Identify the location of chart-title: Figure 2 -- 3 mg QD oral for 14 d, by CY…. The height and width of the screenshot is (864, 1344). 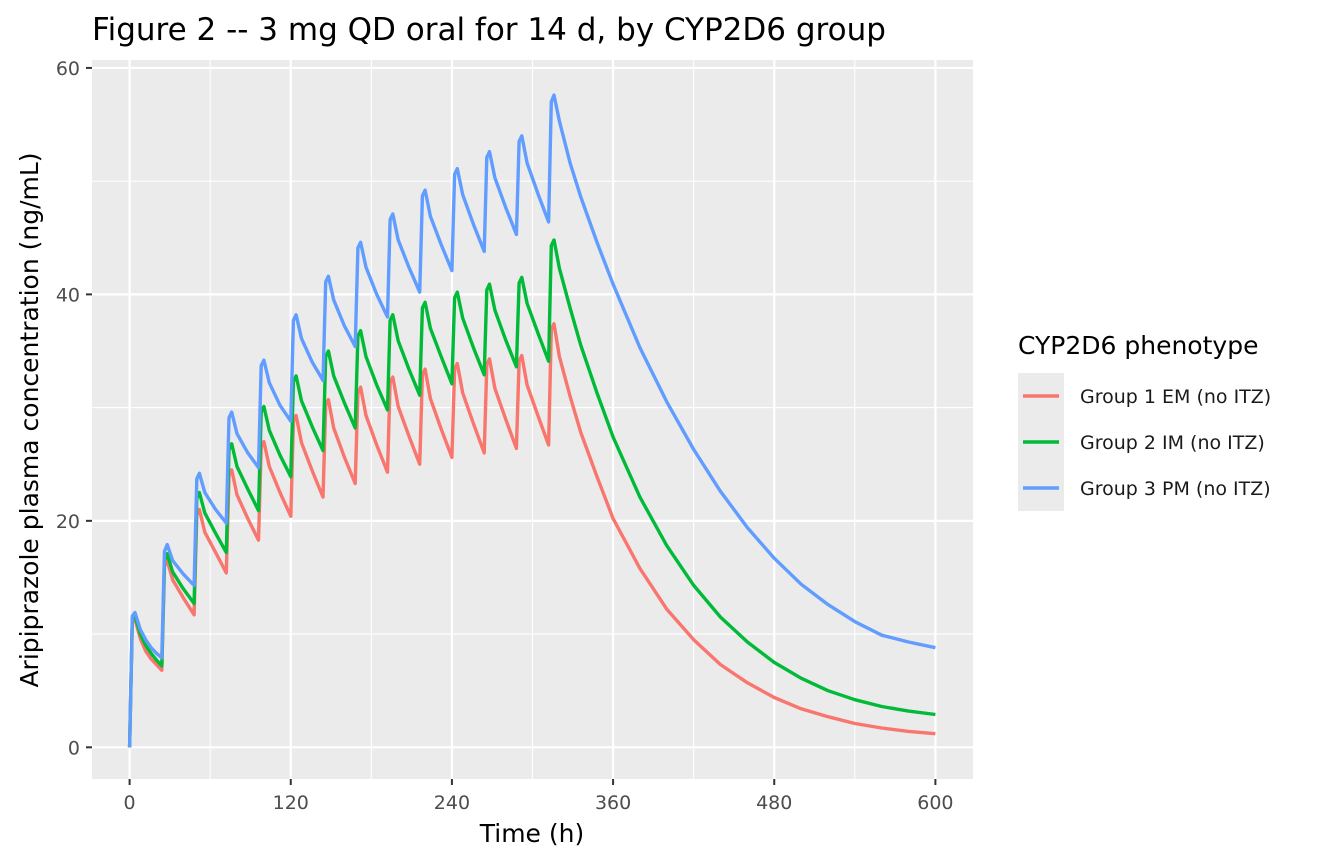
(489, 30).